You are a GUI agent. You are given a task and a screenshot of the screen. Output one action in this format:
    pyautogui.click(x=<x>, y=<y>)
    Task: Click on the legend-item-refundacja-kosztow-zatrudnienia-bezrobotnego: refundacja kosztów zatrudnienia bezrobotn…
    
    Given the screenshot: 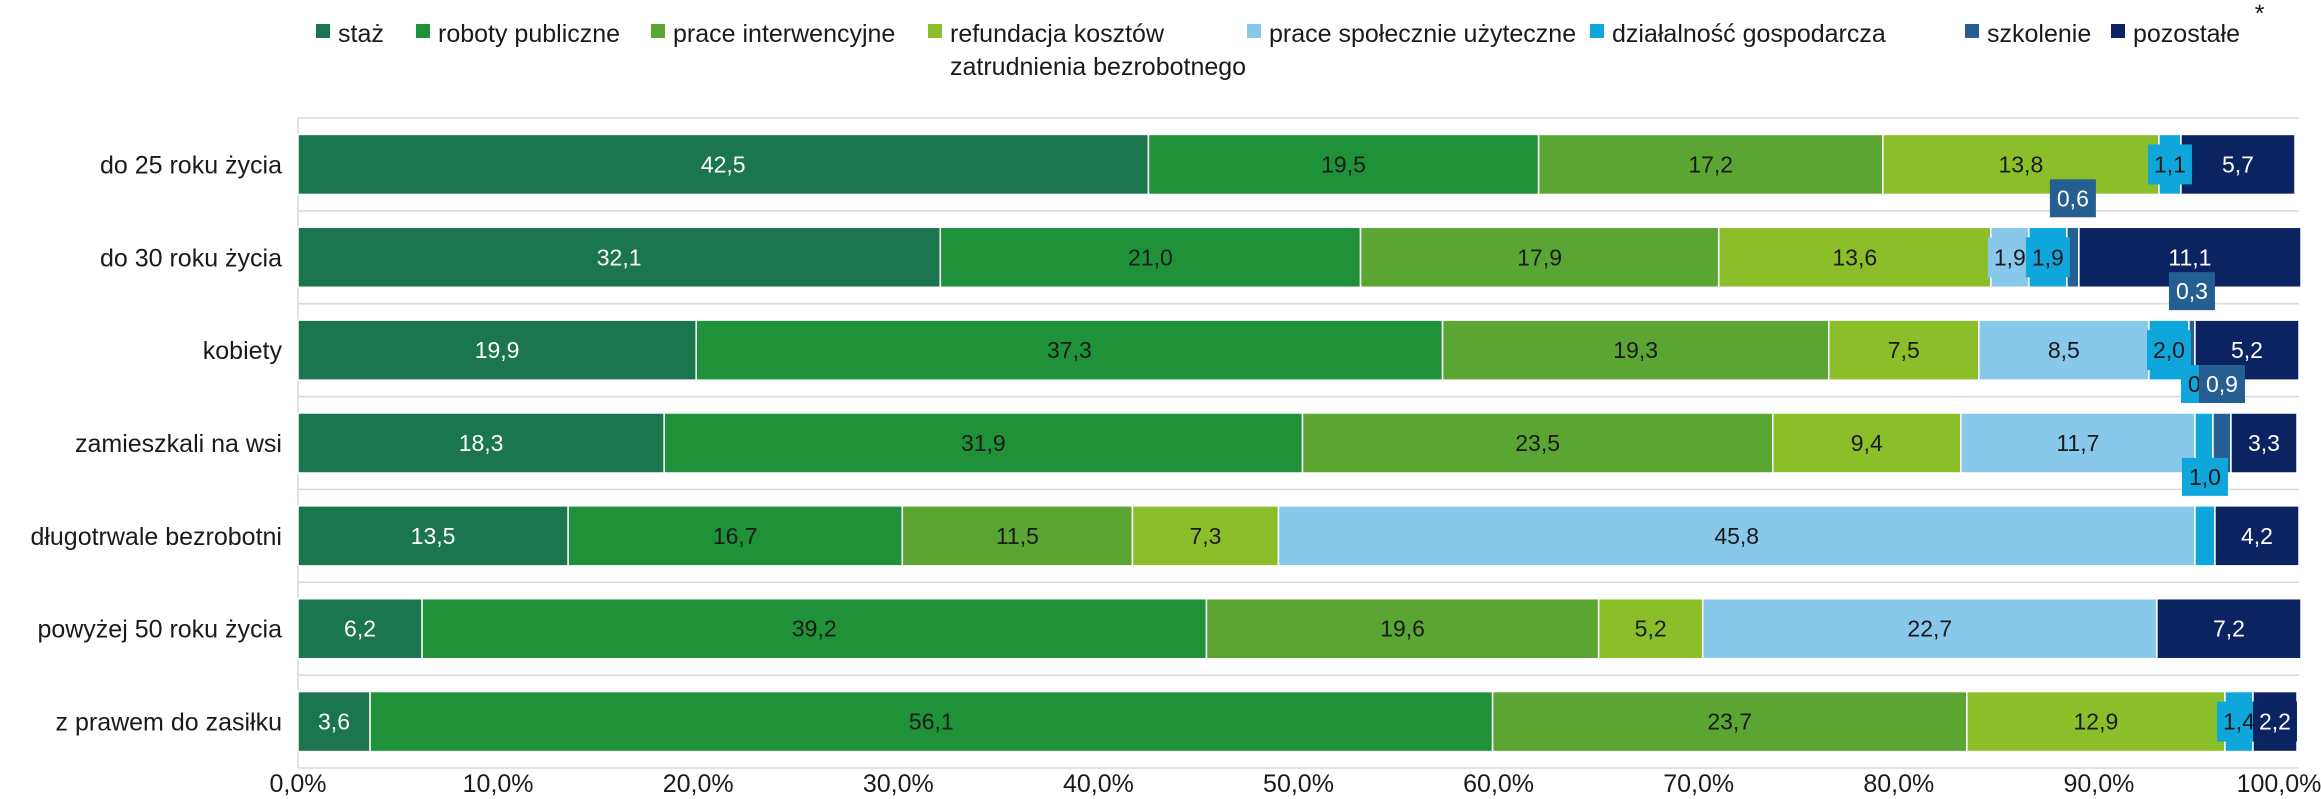 What is the action you would take?
    pyautogui.click(x=1087, y=50)
    